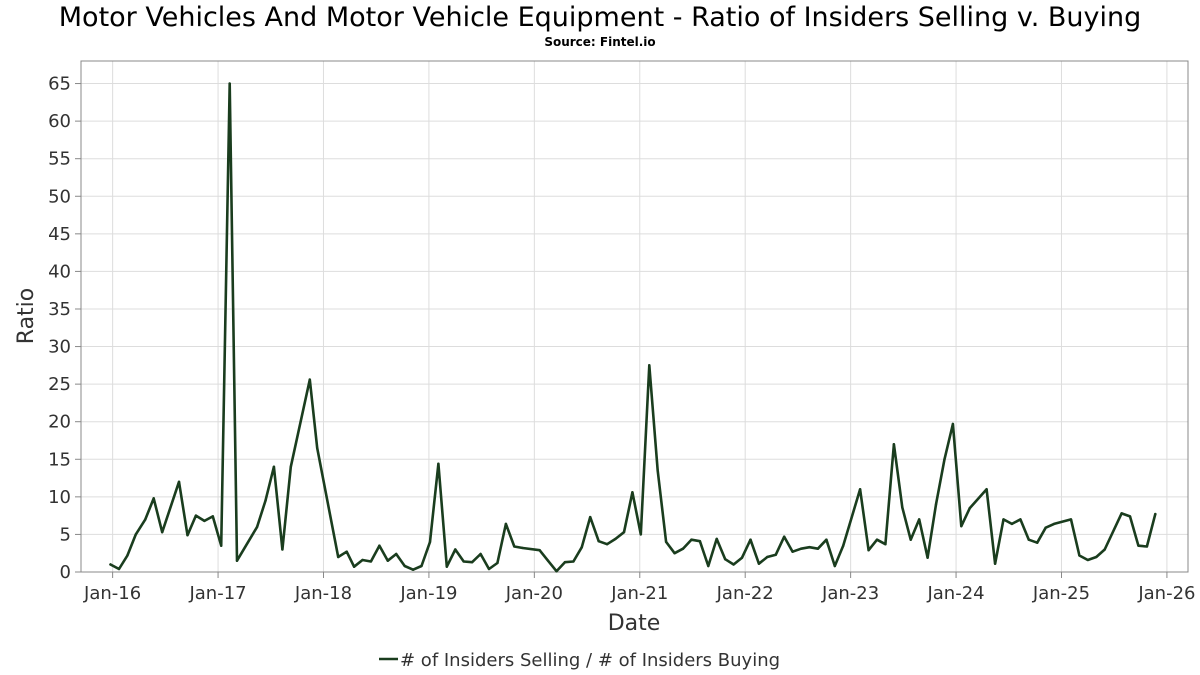 The image size is (1200, 675). I want to click on x-axis-label: Date, so click(634, 623).